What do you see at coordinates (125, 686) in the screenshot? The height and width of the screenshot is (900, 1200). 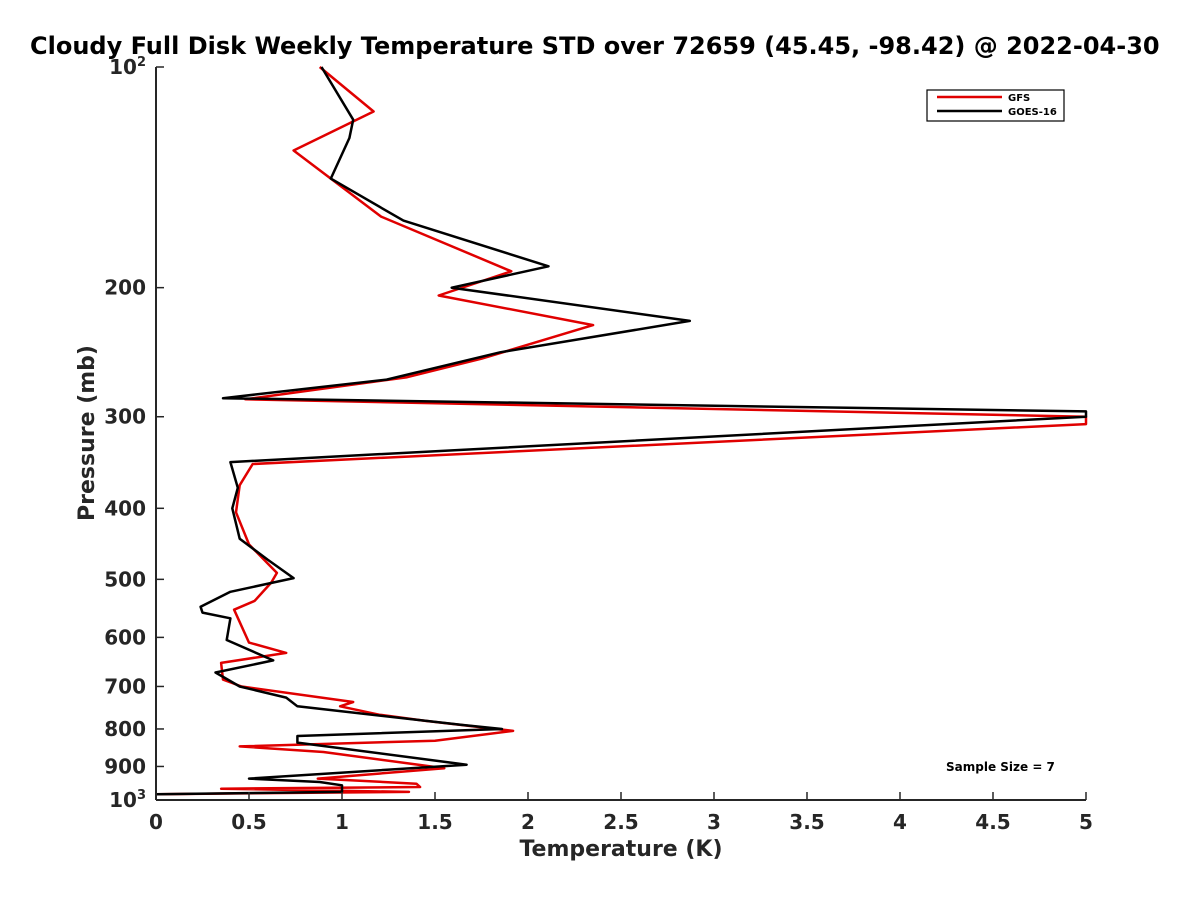 I see `y-tick-label: 700` at bounding box center [125, 686].